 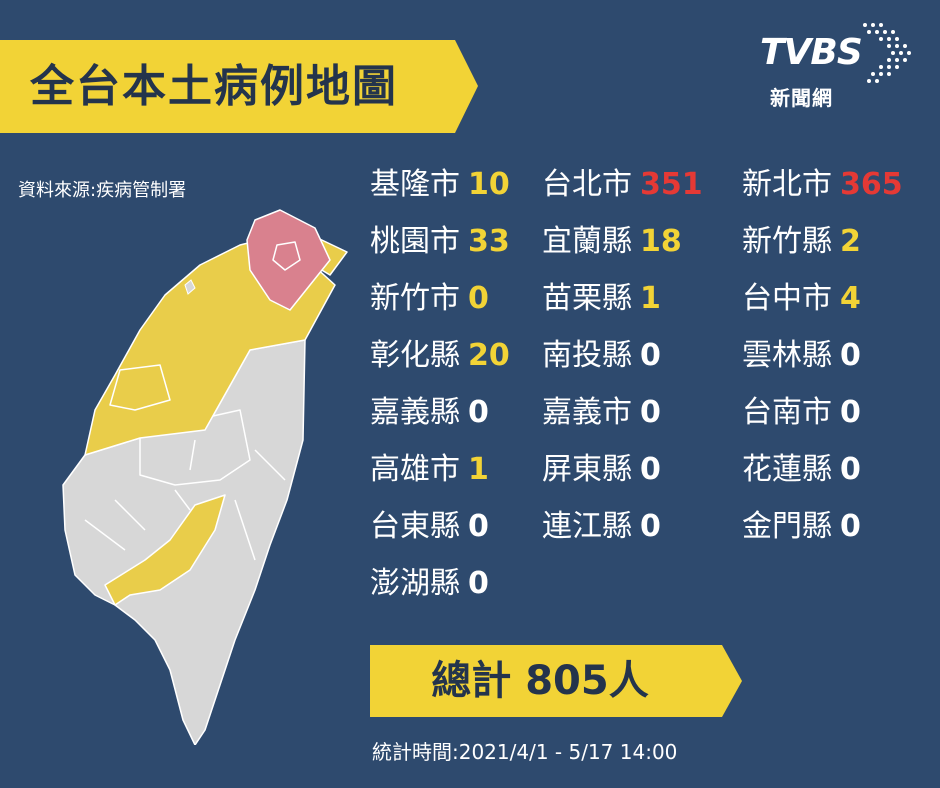 What do you see at coordinates (415, 526) in the screenshot?
I see `county-name: 台東縣` at bounding box center [415, 526].